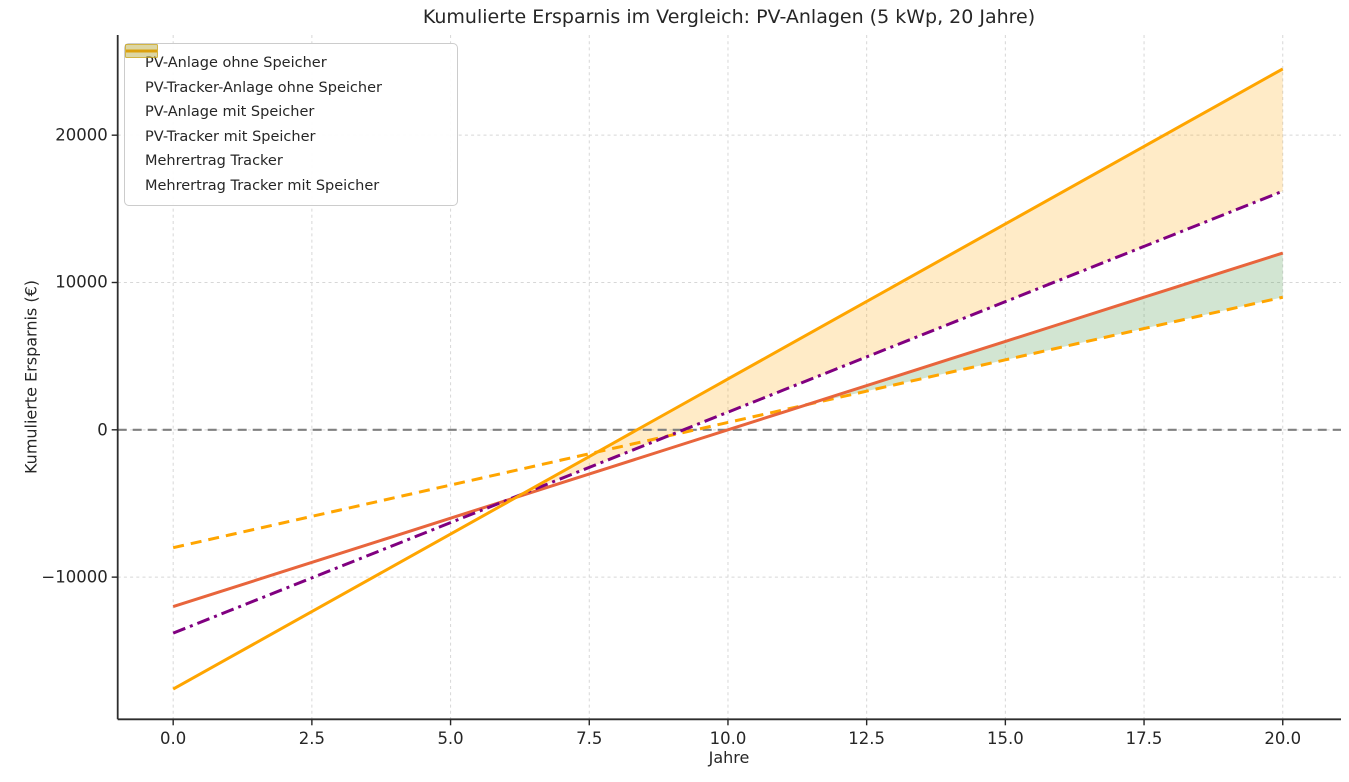 Image resolution: width=1349 pixels, height=782 pixels. Describe the element at coordinates (230, 136) in the screenshot. I see `legend-label: PV-Tracker mit Speicher` at that location.